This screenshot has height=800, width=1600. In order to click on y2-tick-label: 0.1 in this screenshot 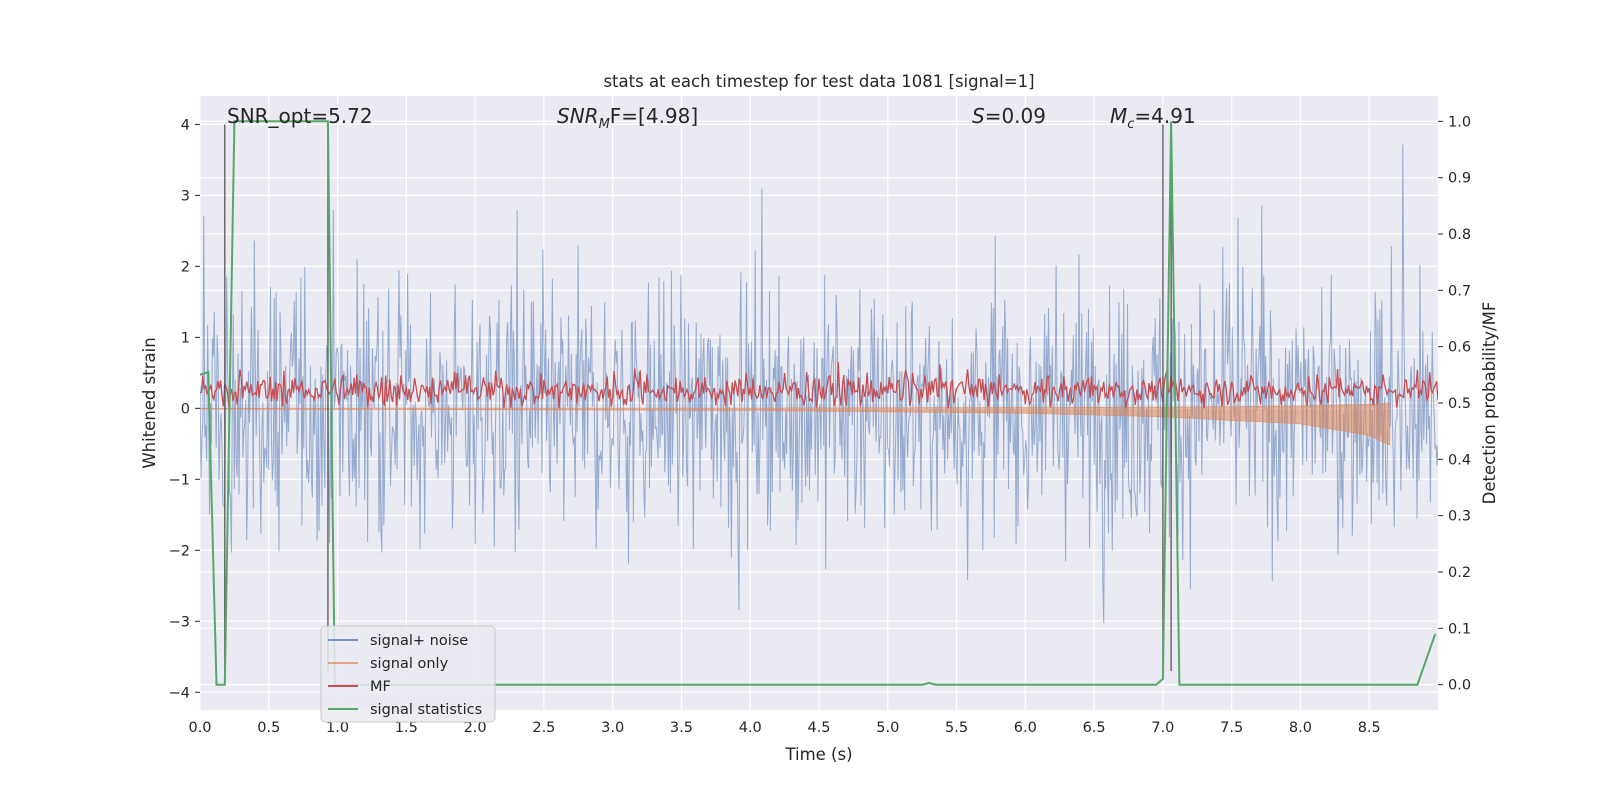, I will do `click(1459, 629)`.